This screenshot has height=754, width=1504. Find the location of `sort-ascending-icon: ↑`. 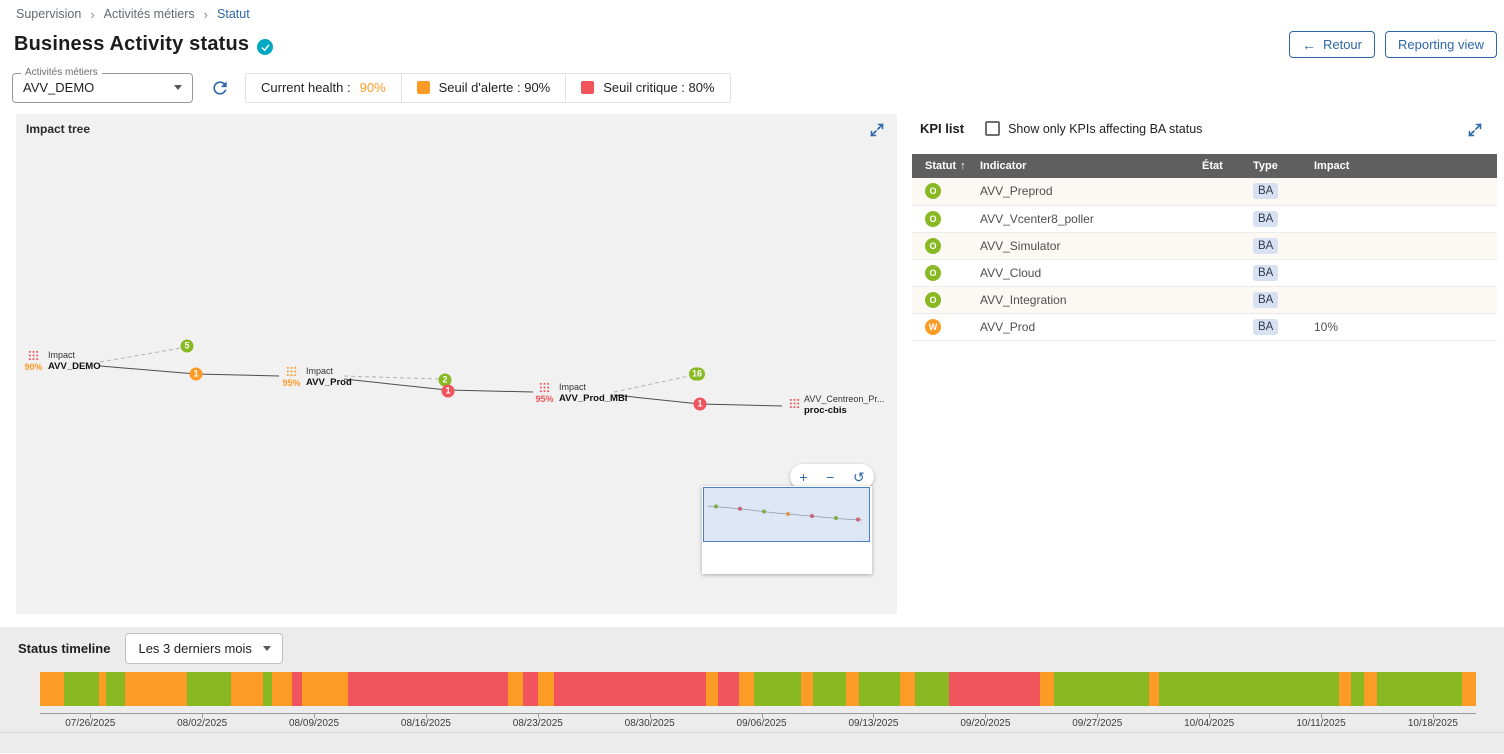

sort-ascending-icon: ↑ is located at coordinates (963, 166).